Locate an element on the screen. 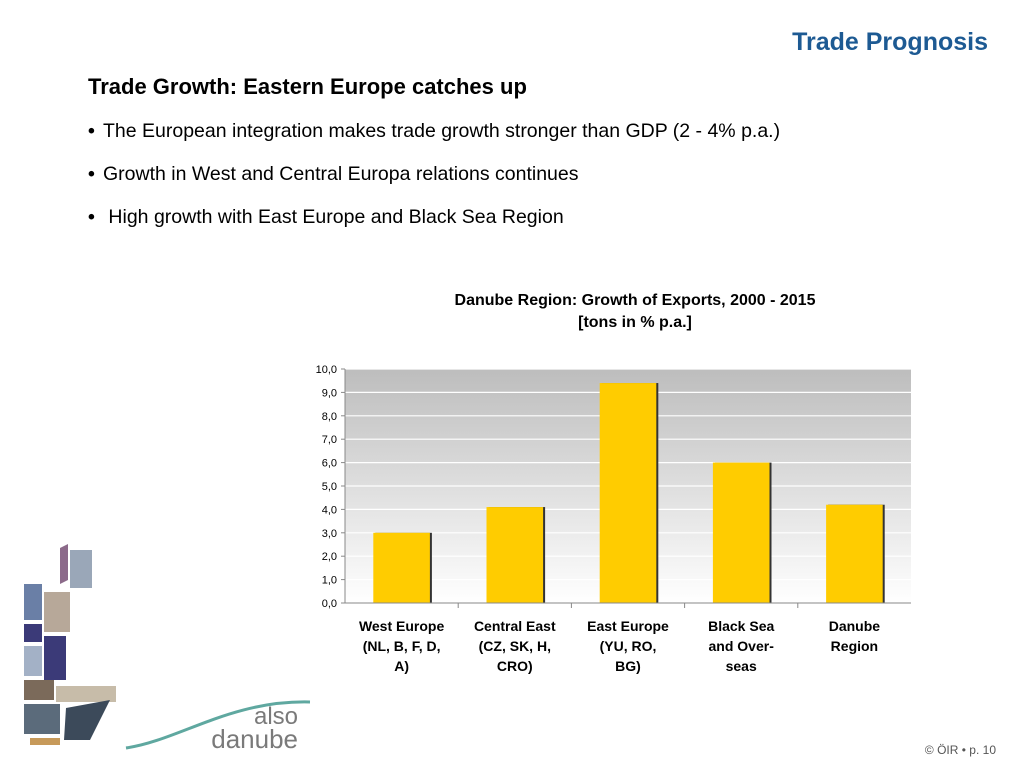 The image size is (1024, 768). y-tick-label: 9,0 is located at coordinates (329, 393).